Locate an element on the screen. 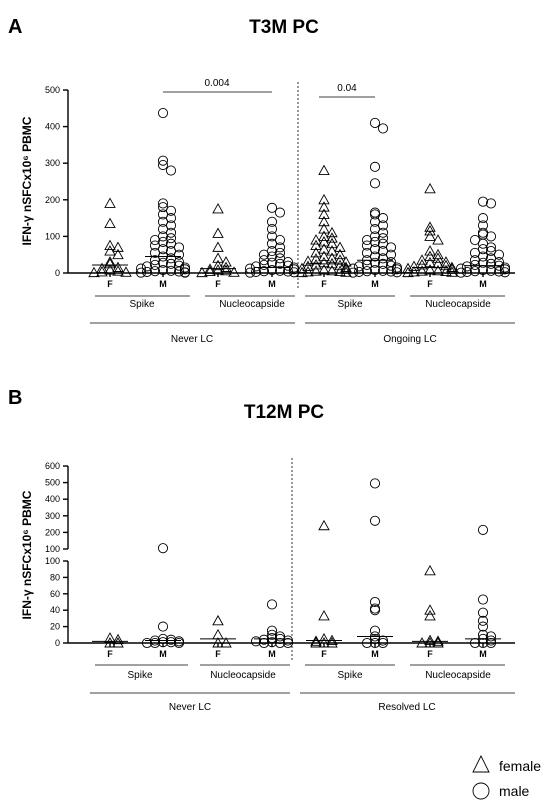 This screenshot has height=808, width=550. legend-male-circle-icon is located at coordinates (481, 791).